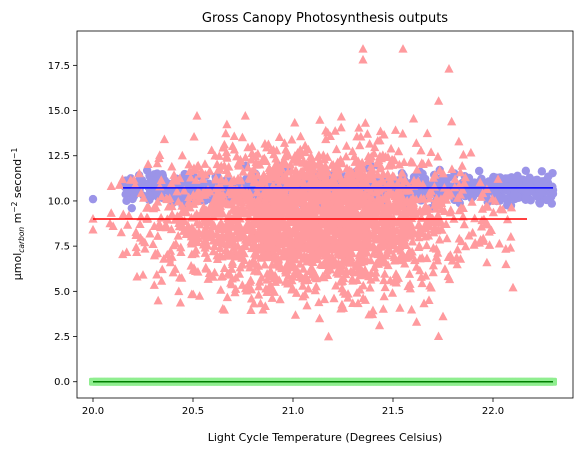 The width and height of the screenshot is (583, 453). Describe the element at coordinates (59, 201) in the screenshot. I see `y-tick-label: 10.0` at that location.